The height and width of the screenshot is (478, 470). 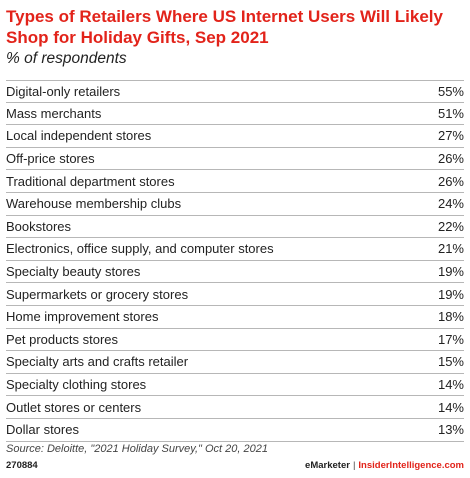 What do you see at coordinates (74, 407) in the screenshot?
I see `row-label: Outlet stores or centers` at bounding box center [74, 407].